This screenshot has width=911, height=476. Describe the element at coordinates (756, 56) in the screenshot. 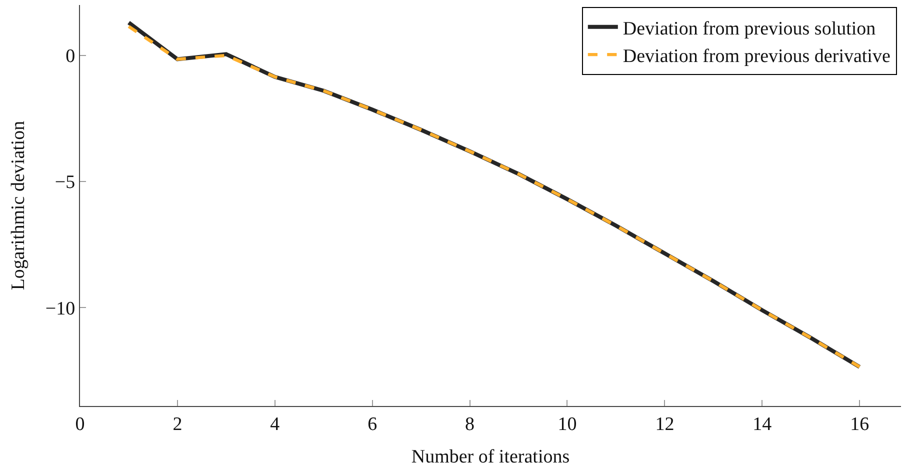

I see `legend-label: Deviation from previous derivative` at that location.